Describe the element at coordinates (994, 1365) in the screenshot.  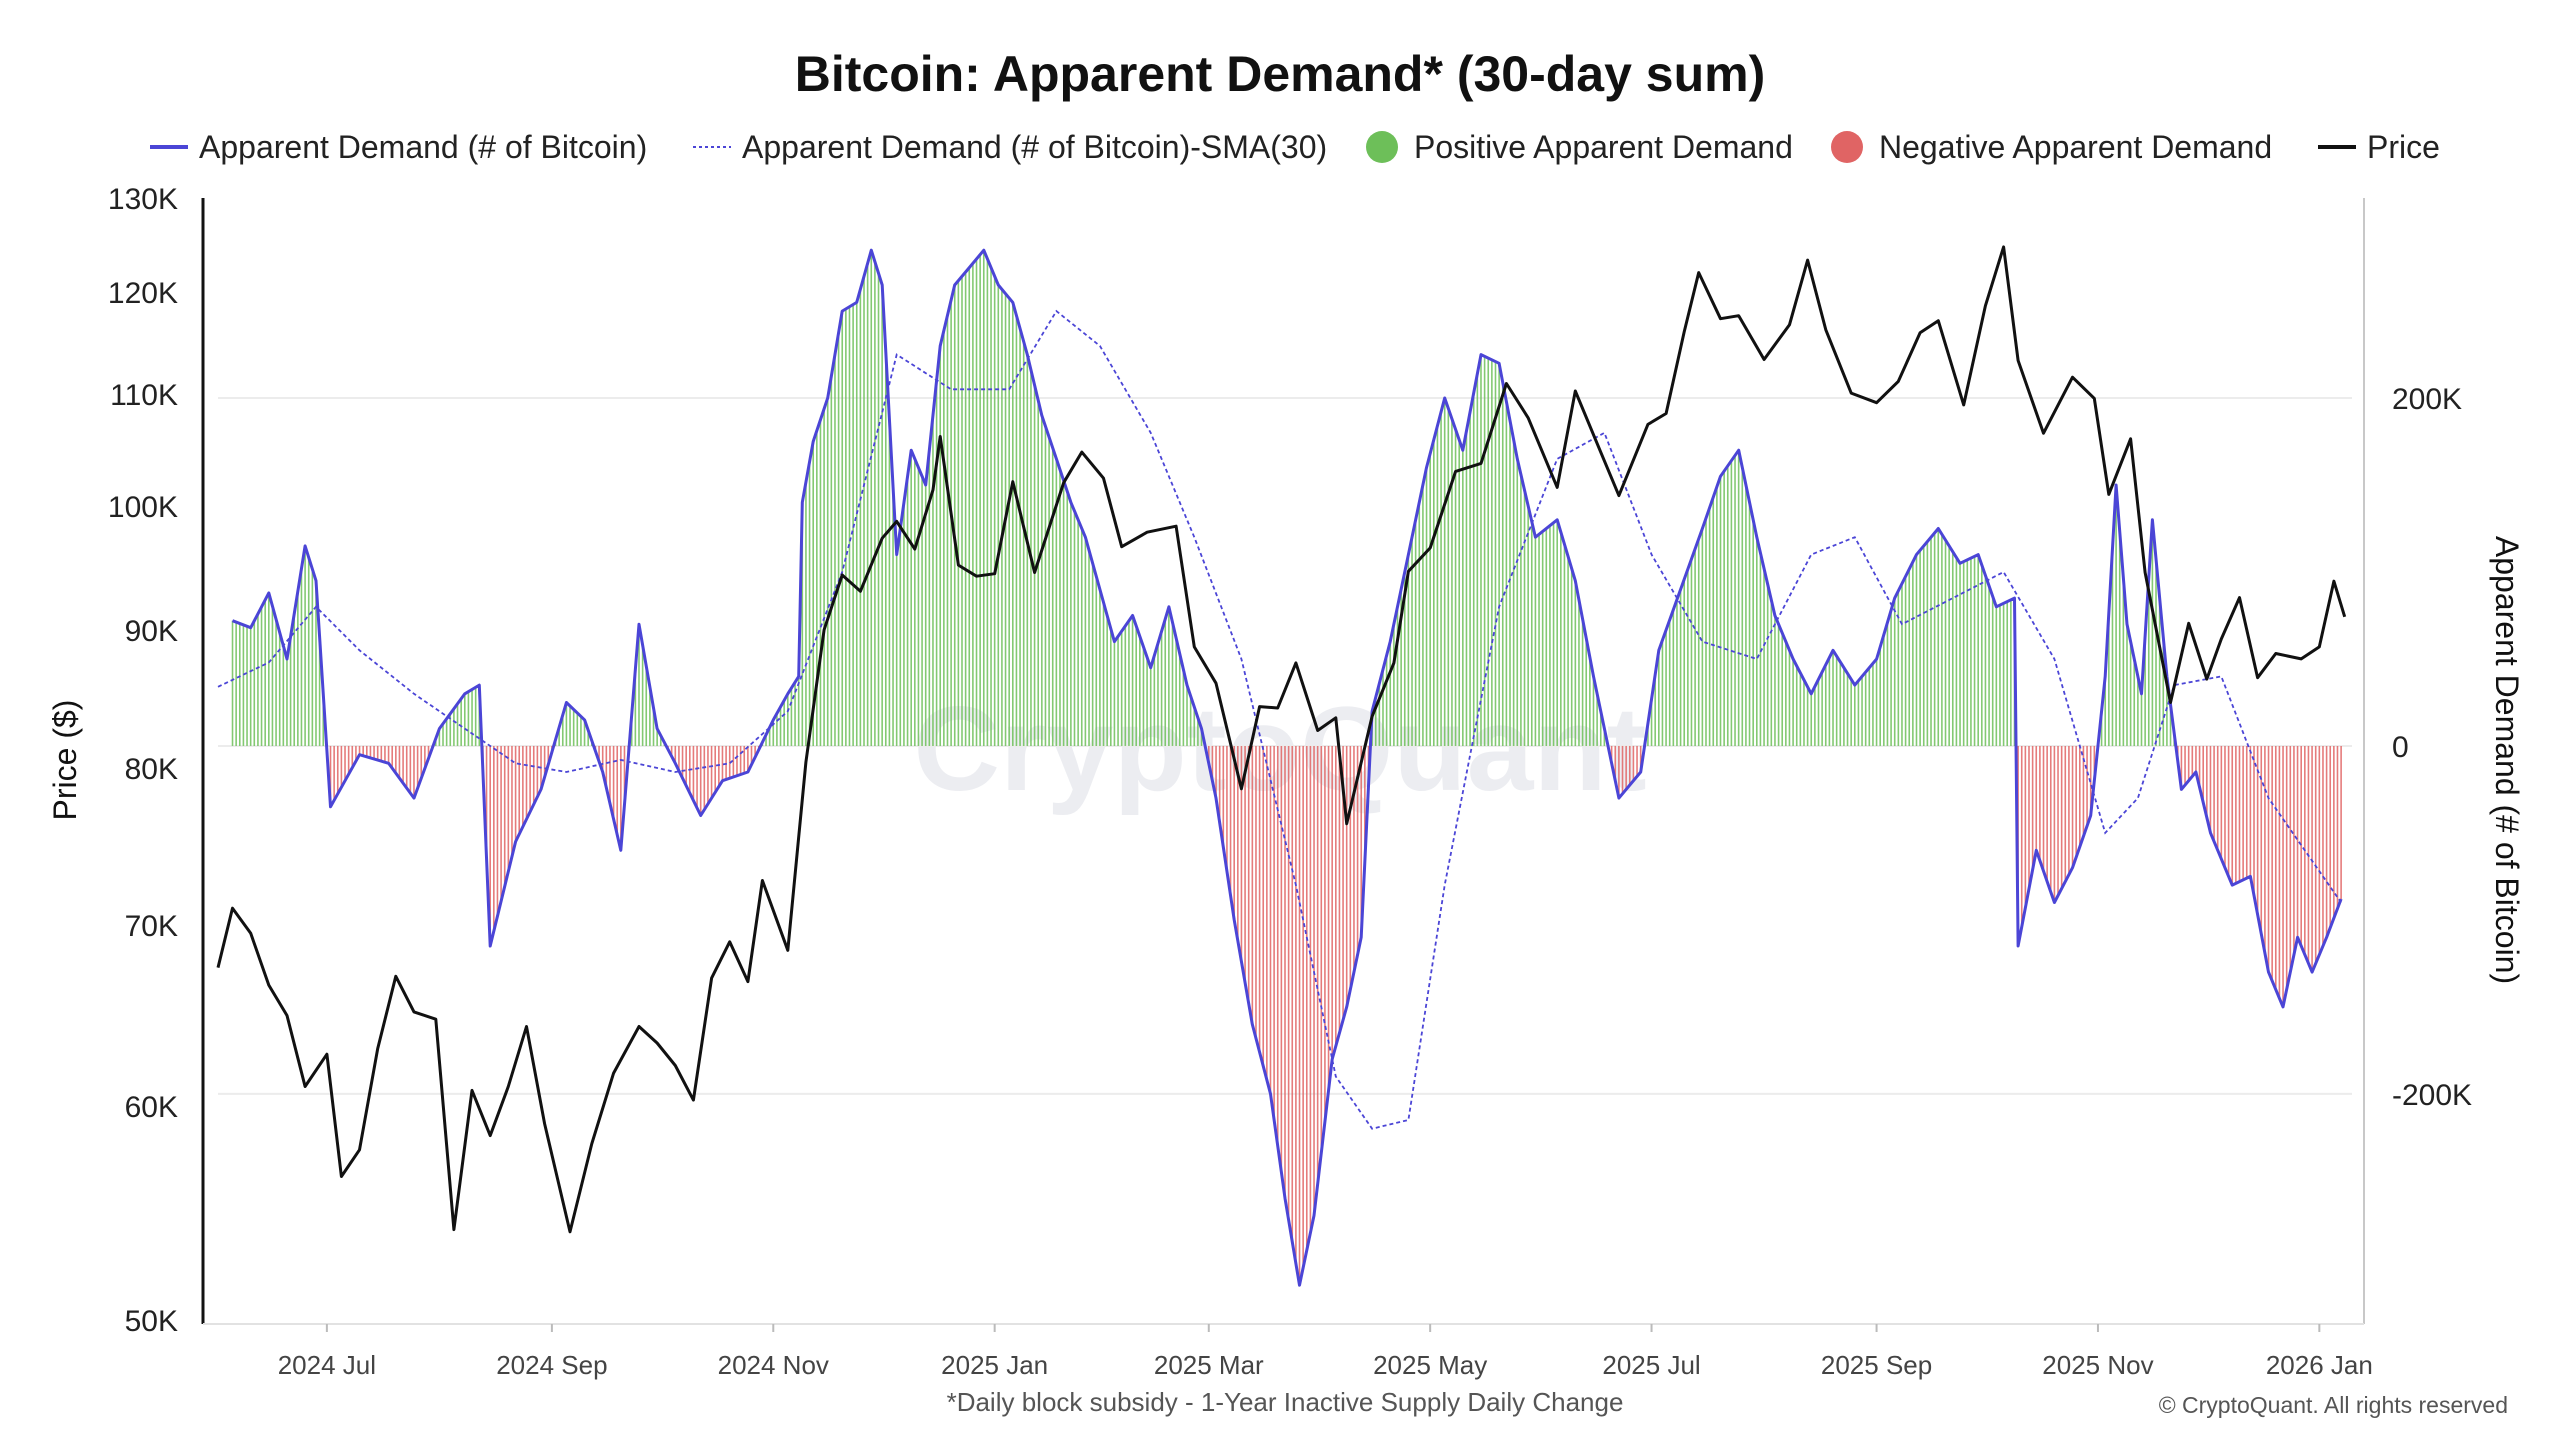
I see `x-tick-label: 2025 Jan` at that location.